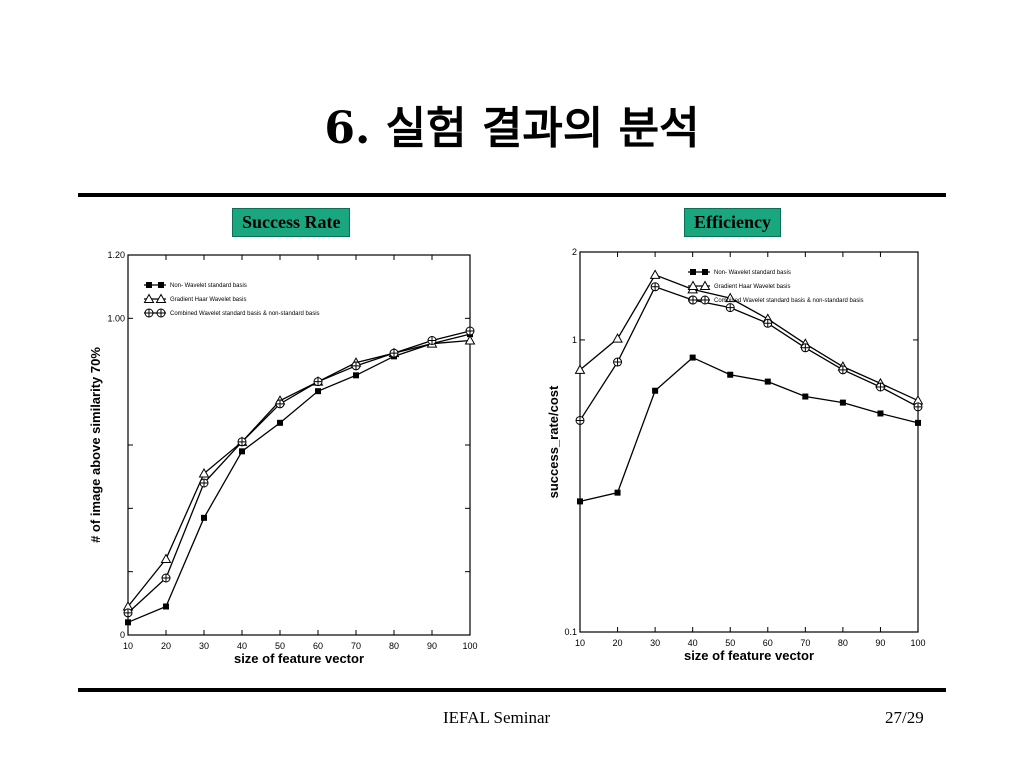 This screenshot has width=1024, height=768. What do you see at coordinates (280, 646) in the screenshot?
I see `x-tick-label: 50` at bounding box center [280, 646].